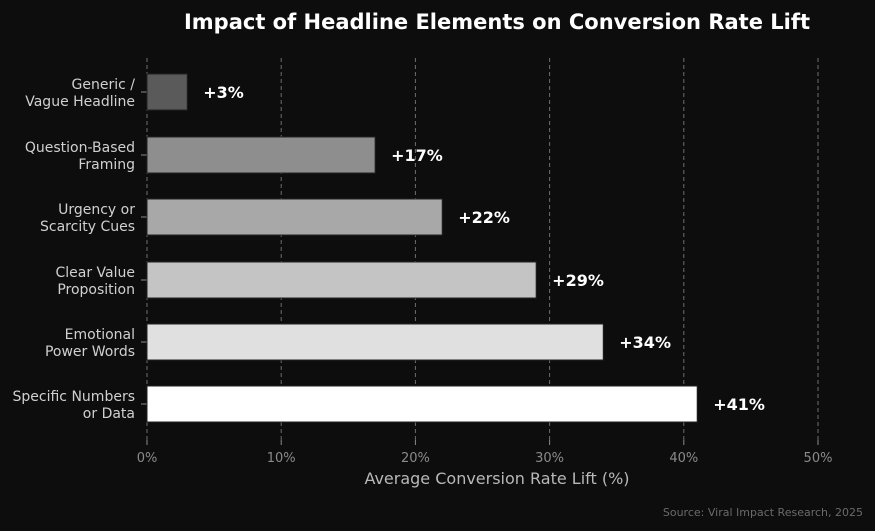  I want to click on category-label: Specific Numbers or Data, so click(74, 405).